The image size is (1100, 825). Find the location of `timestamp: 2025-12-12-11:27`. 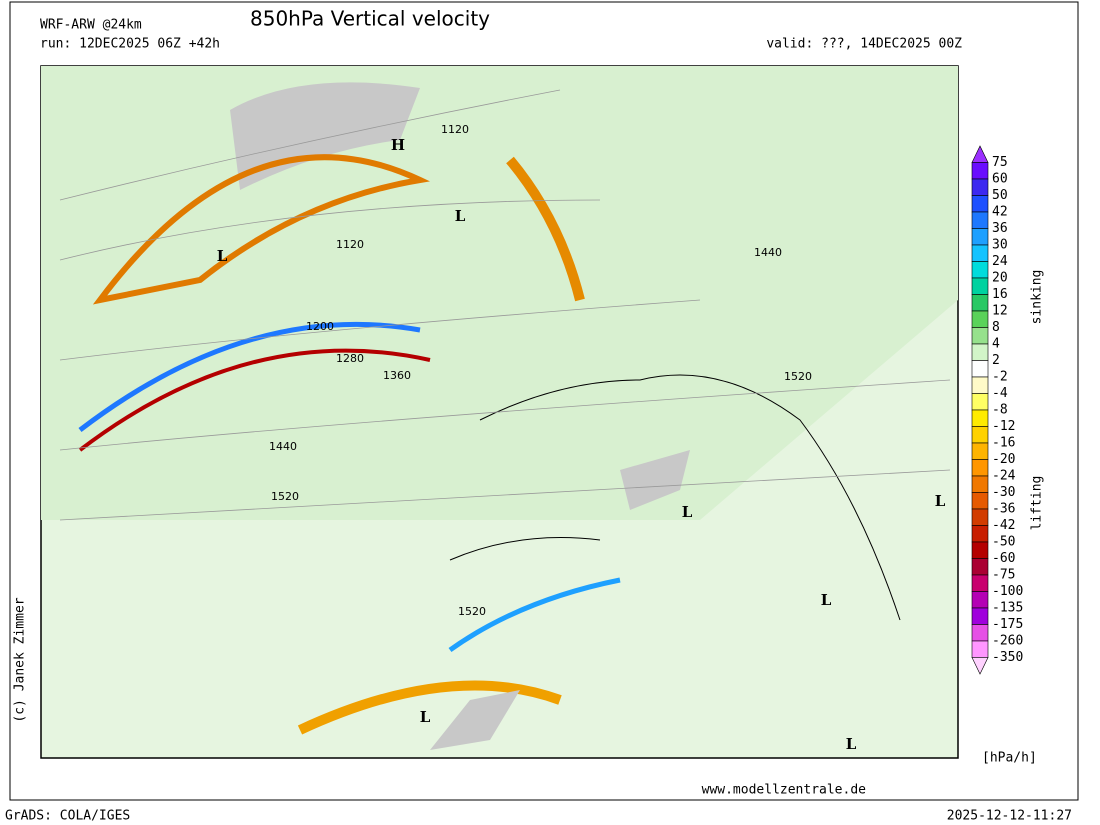

timestamp: 2025-12-12-11:27 is located at coordinates (1009, 816).